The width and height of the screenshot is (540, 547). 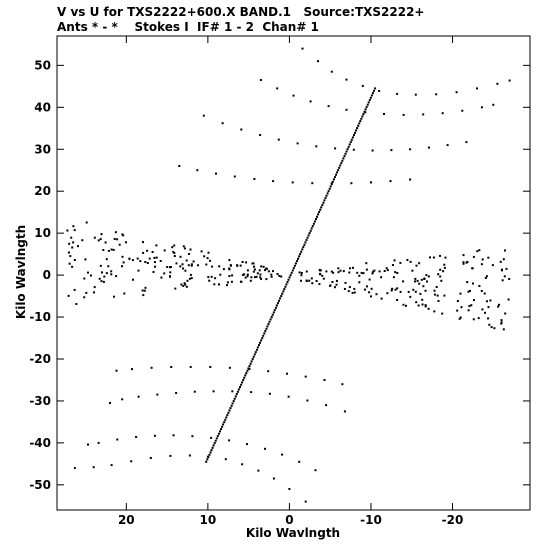 I want to click on y-tick-label: 40, so click(x=42, y=107).